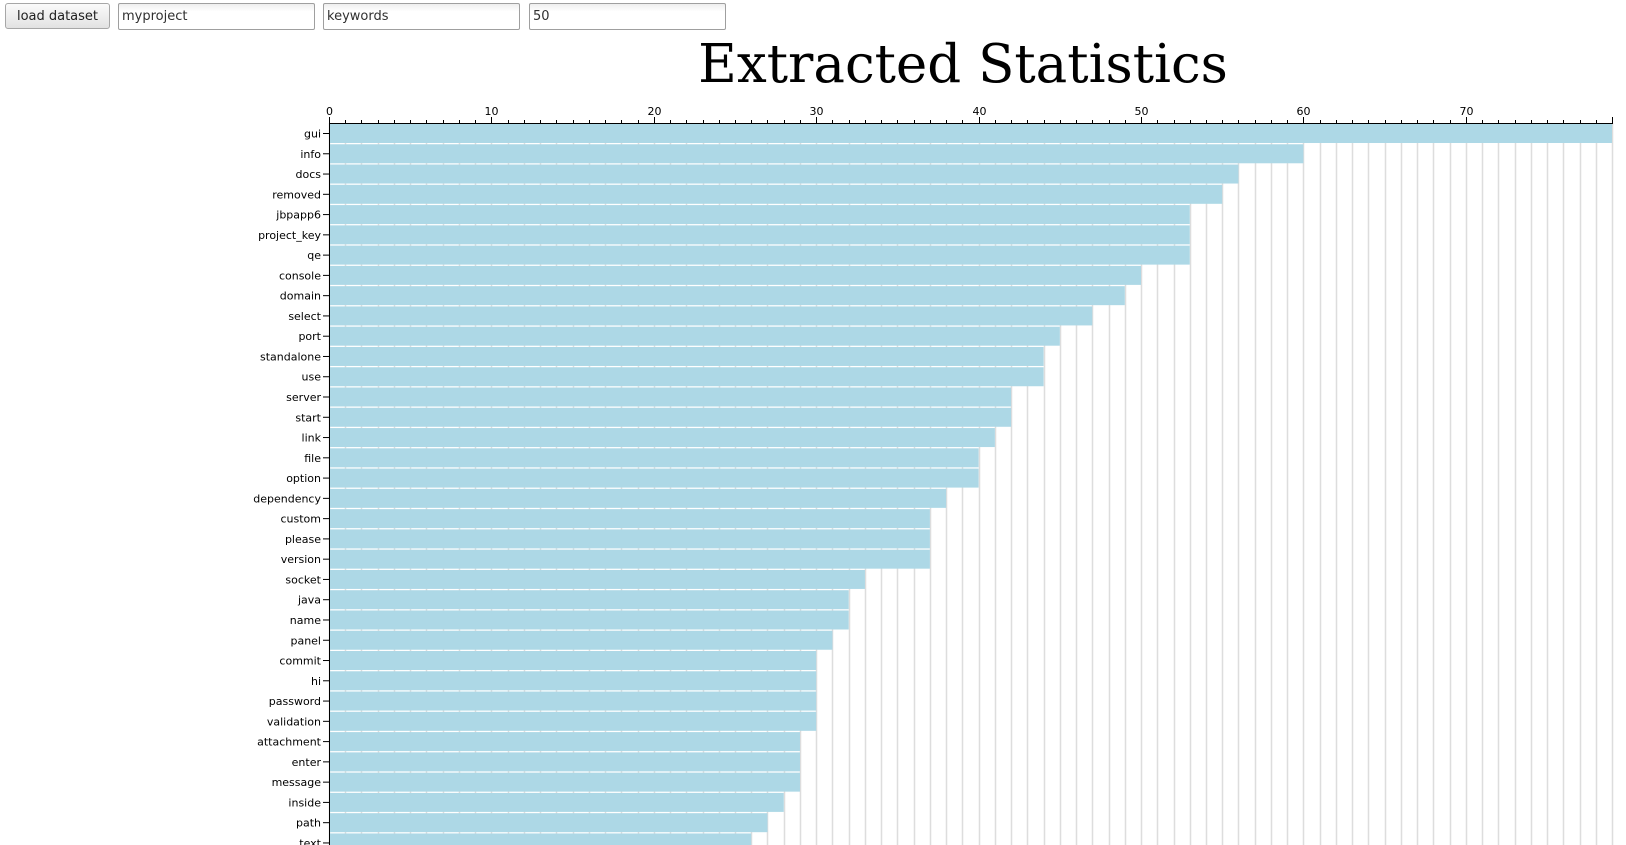 This screenshot has height=845, width=1626. What do you see at coordinates (300, 519) in the screenshot?
I see `category-label: custom` at bounding box center [300, 519].